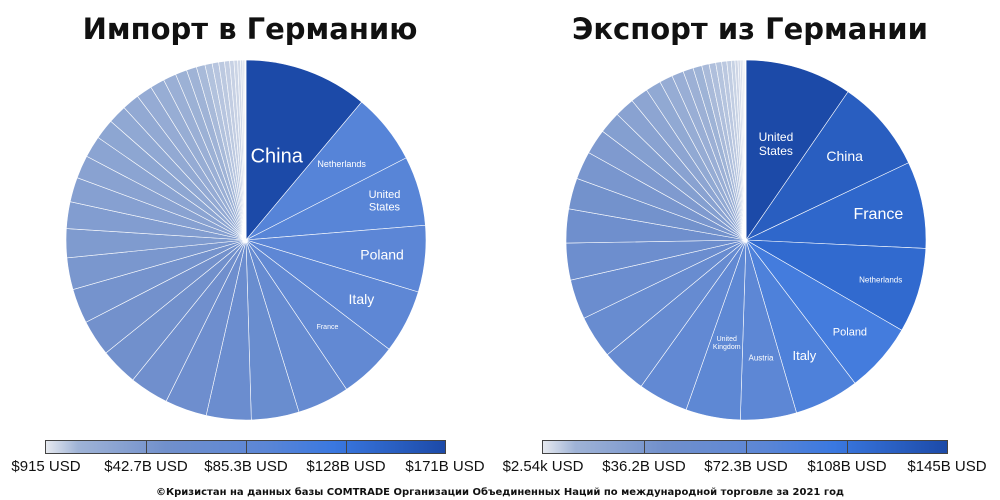 This screenshot has width=1000, height=500. What do you see at coordinates (250, 29) in the screenshot?
I see `import-title: Импорт в Германию` at bounding box center [250, 29].